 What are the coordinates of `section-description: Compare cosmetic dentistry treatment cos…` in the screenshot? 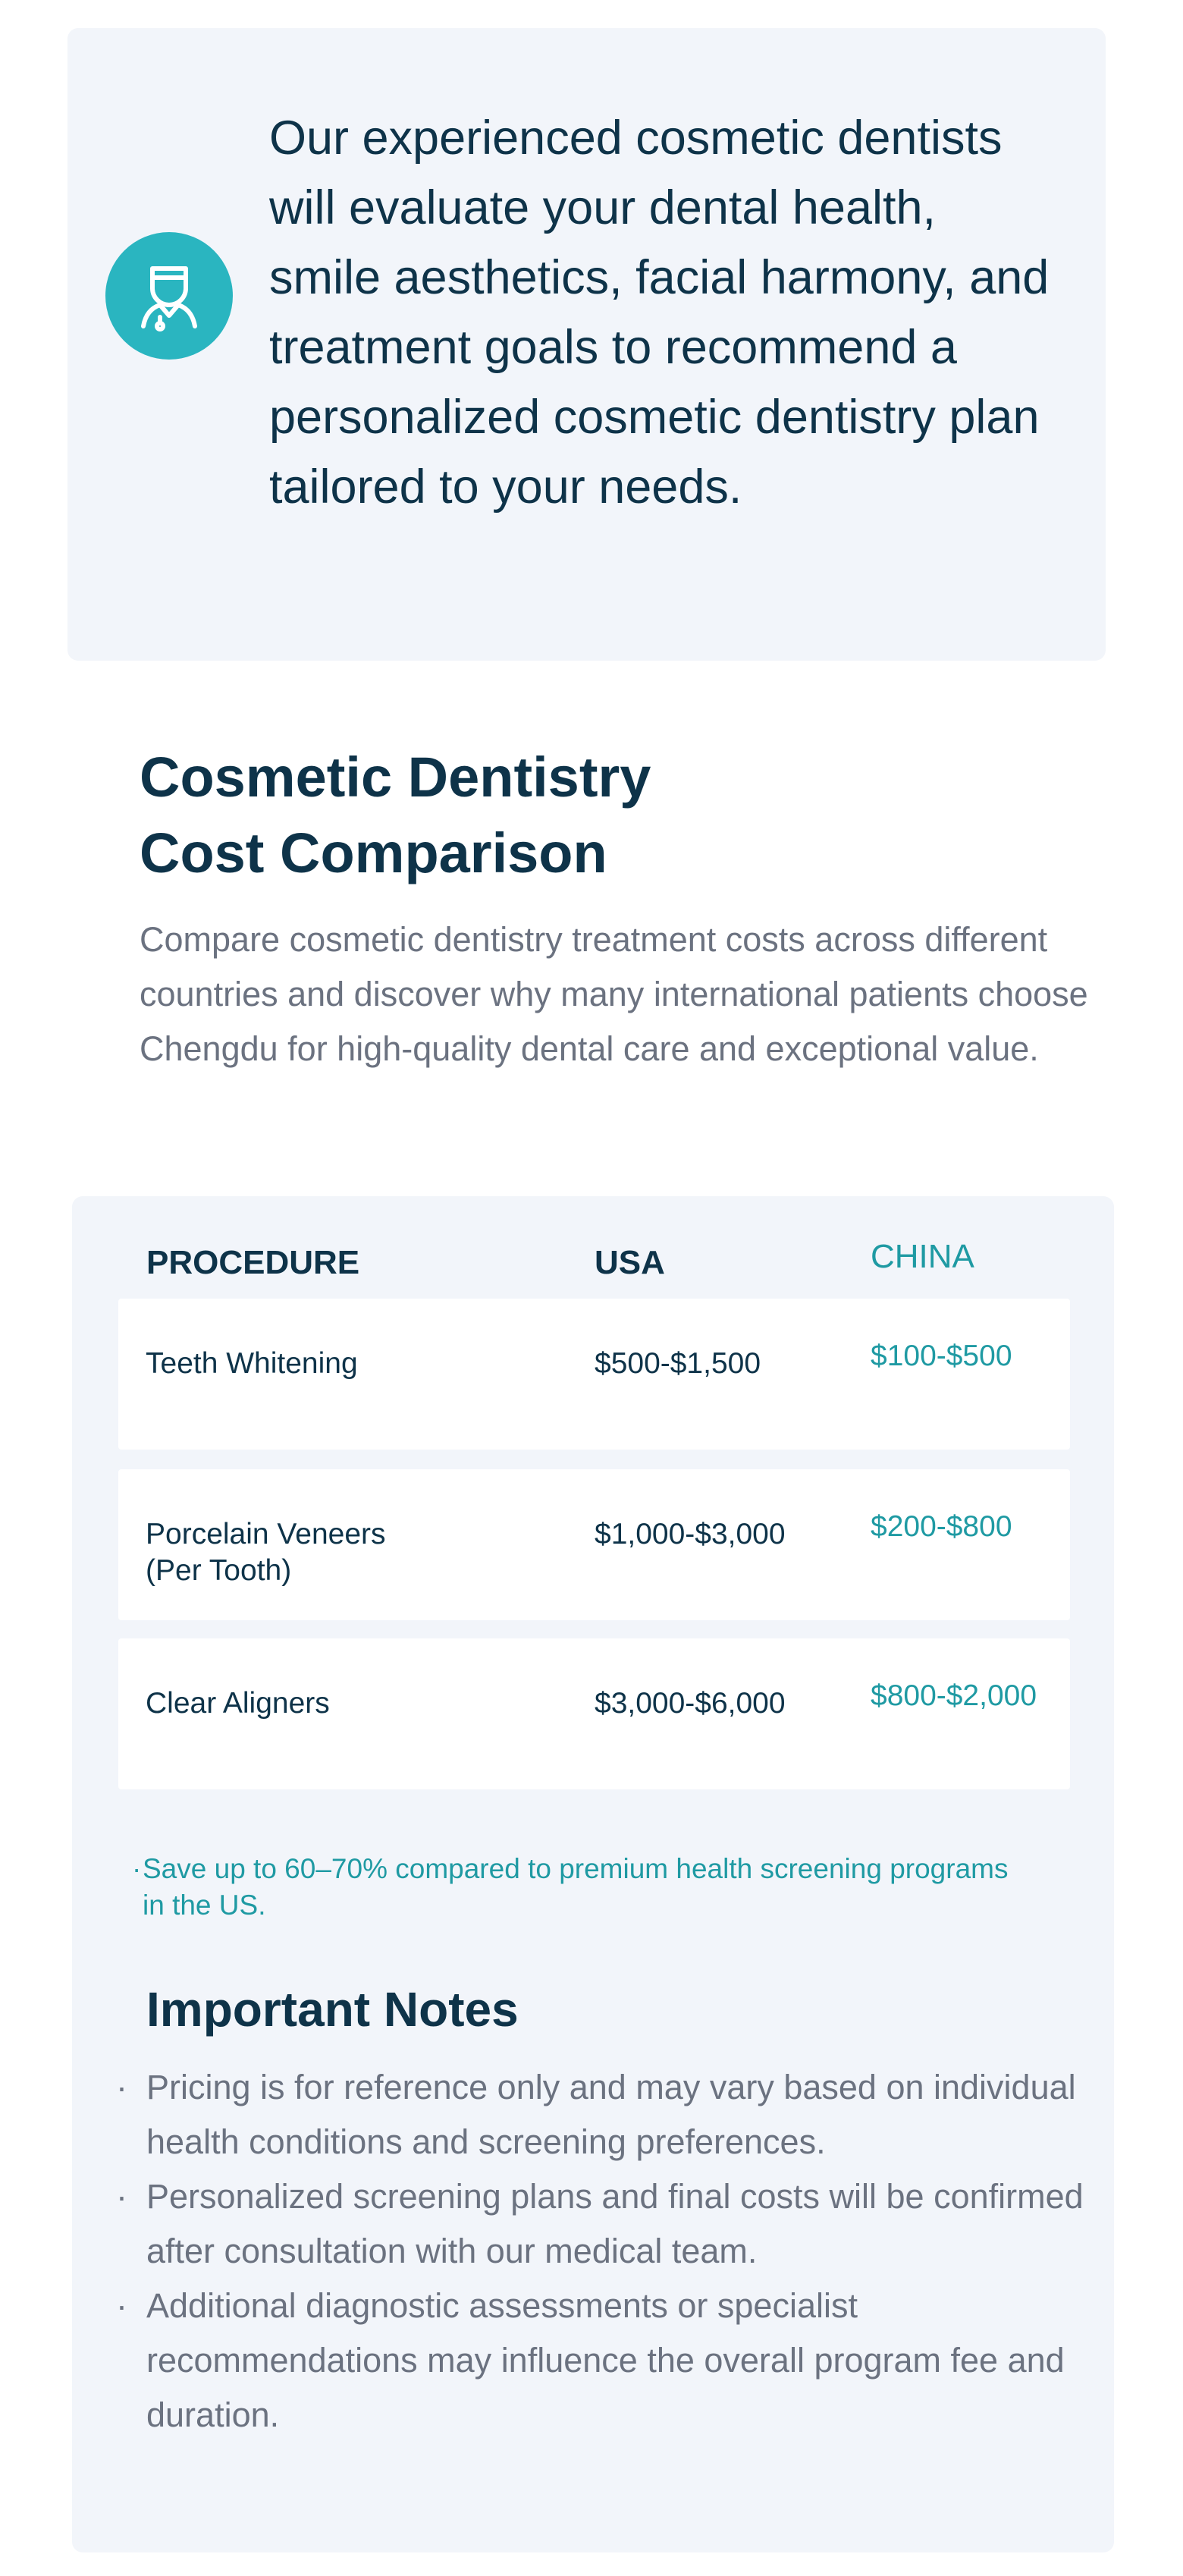 It's located at (614, 994).